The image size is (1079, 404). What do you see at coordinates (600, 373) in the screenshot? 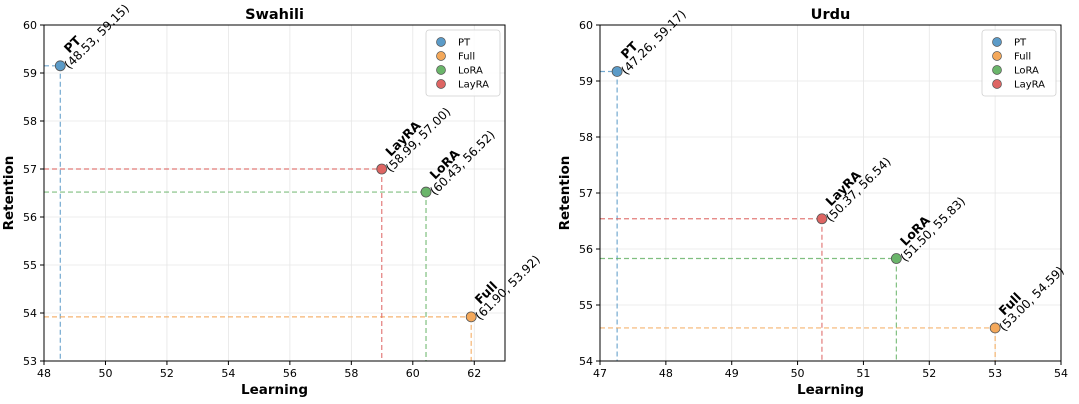
I see `x-tick-label: 47` at bounding box center [600, 373].